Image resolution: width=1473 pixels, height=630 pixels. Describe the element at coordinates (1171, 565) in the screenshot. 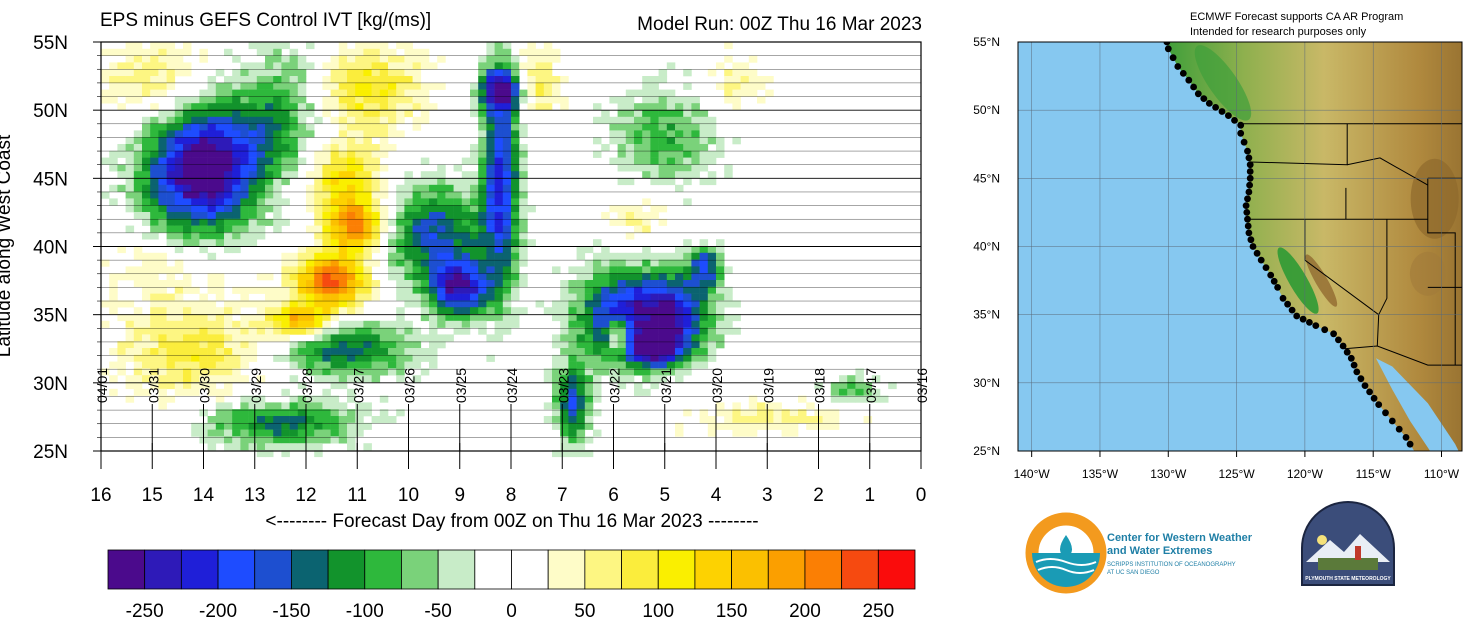

I see `cw3e-name-line3: SCRIPPS INSTITUTION OF OCEANOGRAPHY` at that location.